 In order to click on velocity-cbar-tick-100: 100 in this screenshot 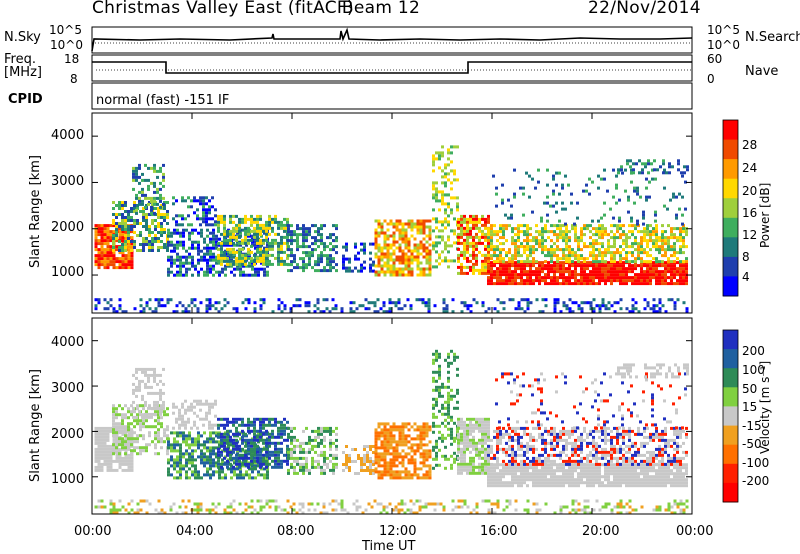, I will do `click(753, 370)`.